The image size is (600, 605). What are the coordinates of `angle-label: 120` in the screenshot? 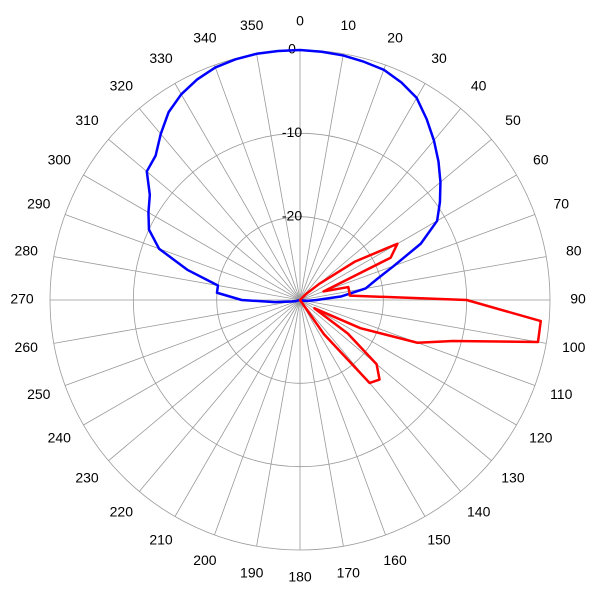 It's located at (541, 438).